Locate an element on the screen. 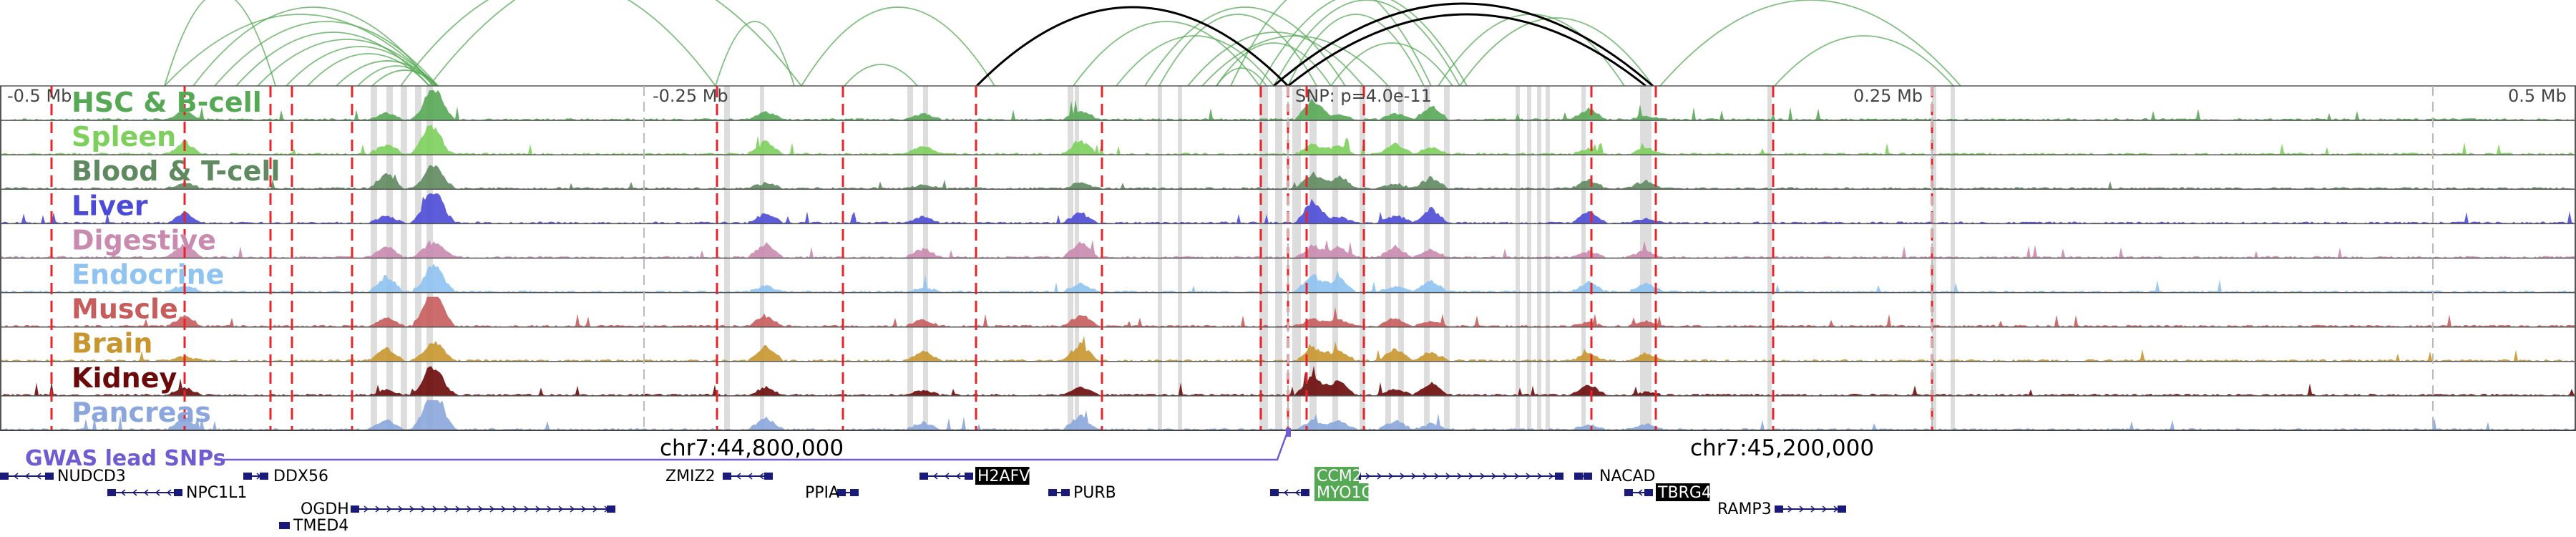 The width and height of the screenshot is (2576, 537). gene-label: PURB is located at coordinates (1094, 493).